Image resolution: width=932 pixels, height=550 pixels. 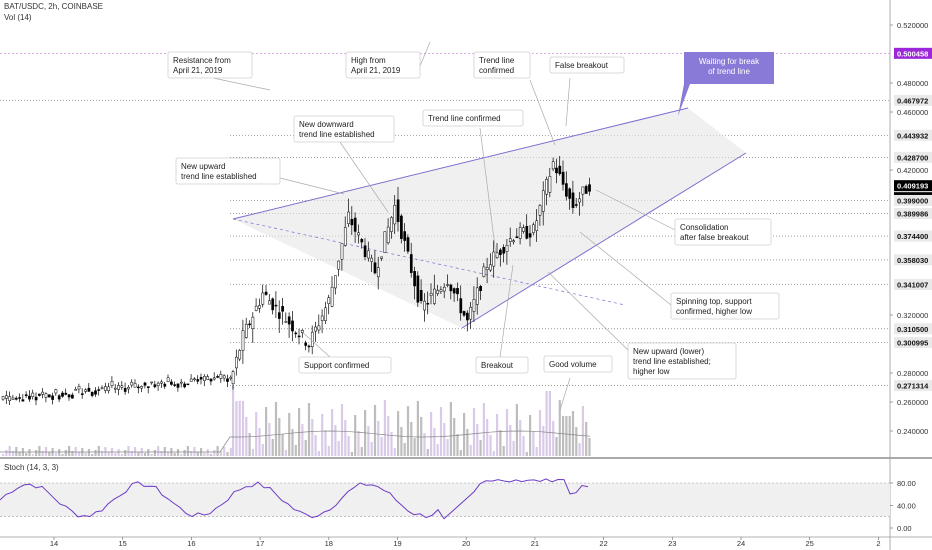 I want to click on callout-bubble, so click(x=726, y=84).